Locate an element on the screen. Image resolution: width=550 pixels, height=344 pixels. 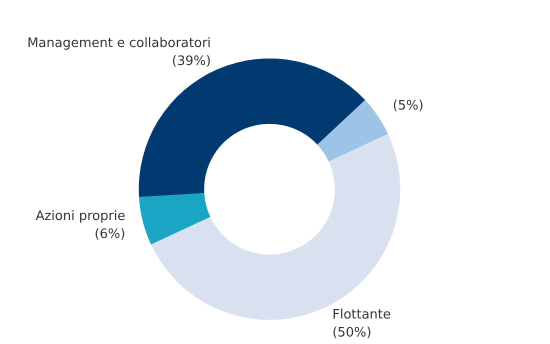
data-label: (5%) is located at coordinates (408, 106).